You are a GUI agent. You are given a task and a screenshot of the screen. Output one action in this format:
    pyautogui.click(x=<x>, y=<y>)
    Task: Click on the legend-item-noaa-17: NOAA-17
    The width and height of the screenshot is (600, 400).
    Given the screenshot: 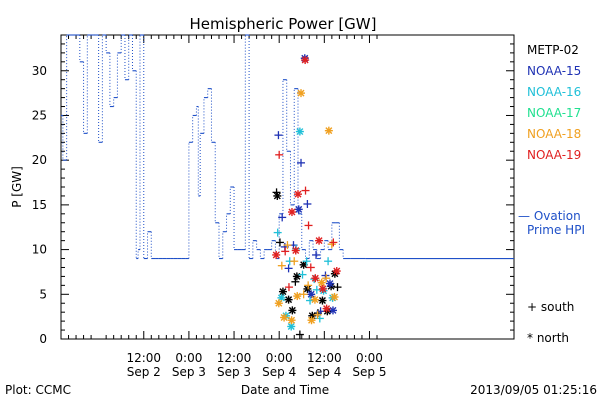 What is the action you would take?
    pyautogui.click(x=554, y=113)
    